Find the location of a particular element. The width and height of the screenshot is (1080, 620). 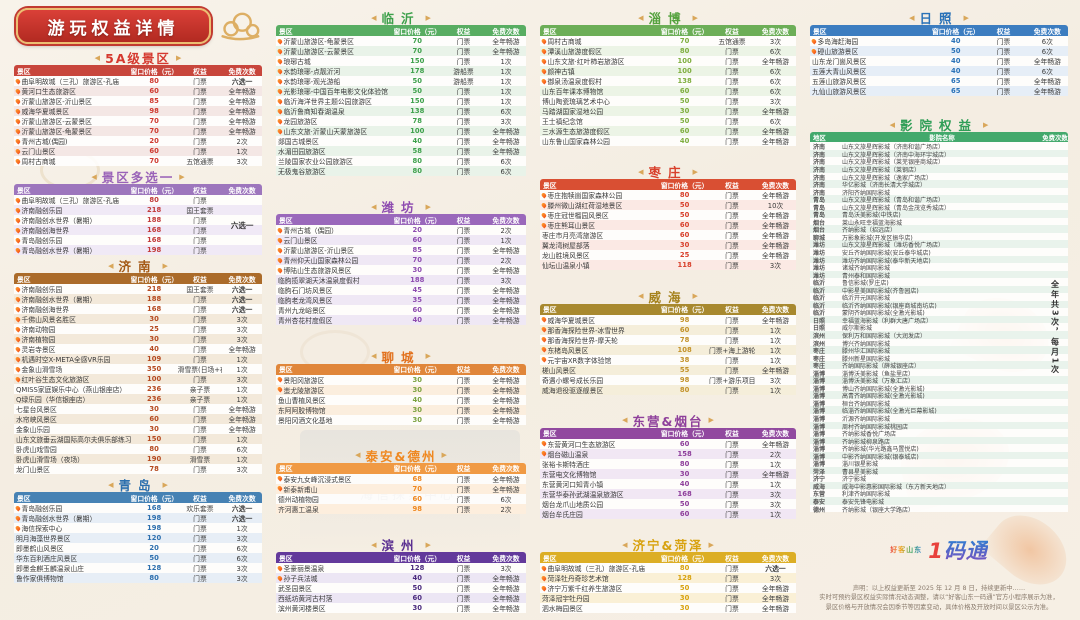

cinema-name: 蒙阴齐纳国际影城(全激光影城) is located at coordinates (883, 314).